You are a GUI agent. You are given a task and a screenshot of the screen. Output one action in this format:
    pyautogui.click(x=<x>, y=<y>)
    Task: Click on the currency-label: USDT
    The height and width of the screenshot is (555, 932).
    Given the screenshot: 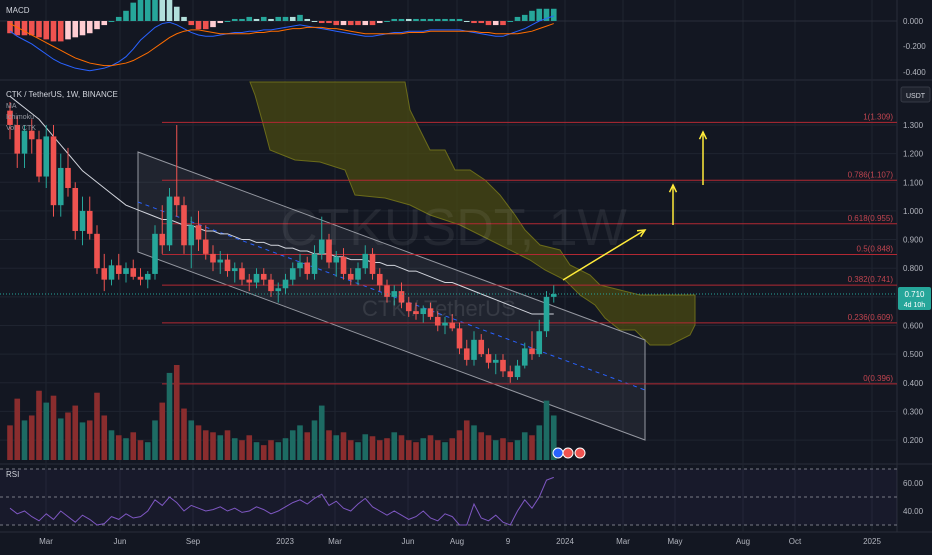 What is the action you would take?
    pyautogui.click(x=916, y=96)
    